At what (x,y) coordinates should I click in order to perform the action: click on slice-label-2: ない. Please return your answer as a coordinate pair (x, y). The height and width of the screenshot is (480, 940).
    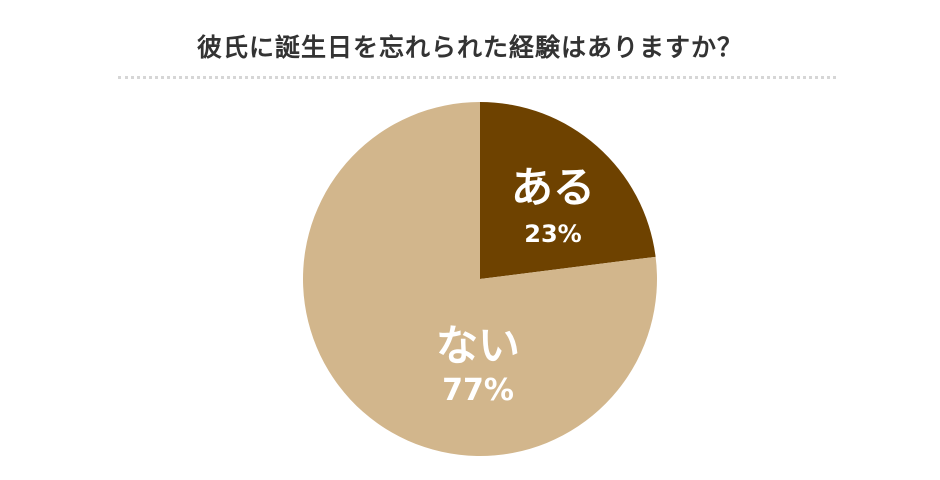
    Looking at the image, I should click on (478, 345).